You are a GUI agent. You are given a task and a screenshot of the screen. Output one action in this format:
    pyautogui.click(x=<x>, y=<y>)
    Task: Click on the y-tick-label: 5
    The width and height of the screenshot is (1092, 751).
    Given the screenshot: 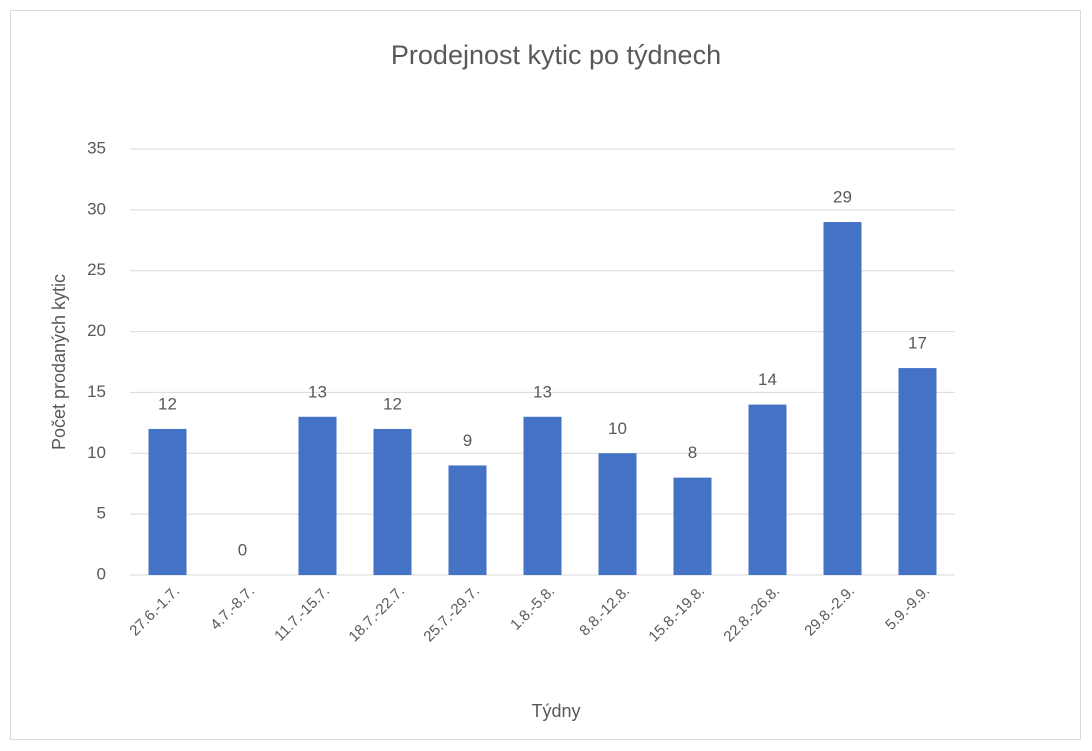 What is the action you would take?
    pyautogui.click(x=101, y=513)
    